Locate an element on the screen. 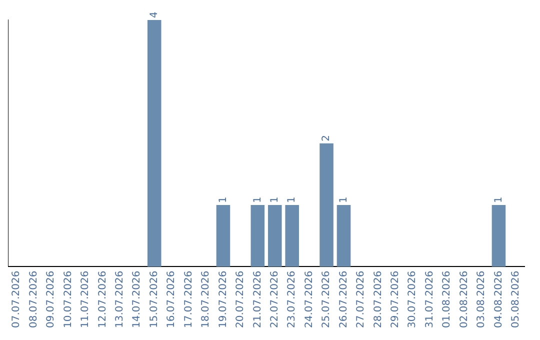  x-tick-label: 05.08.2026 is located at coordinates (516, 299).